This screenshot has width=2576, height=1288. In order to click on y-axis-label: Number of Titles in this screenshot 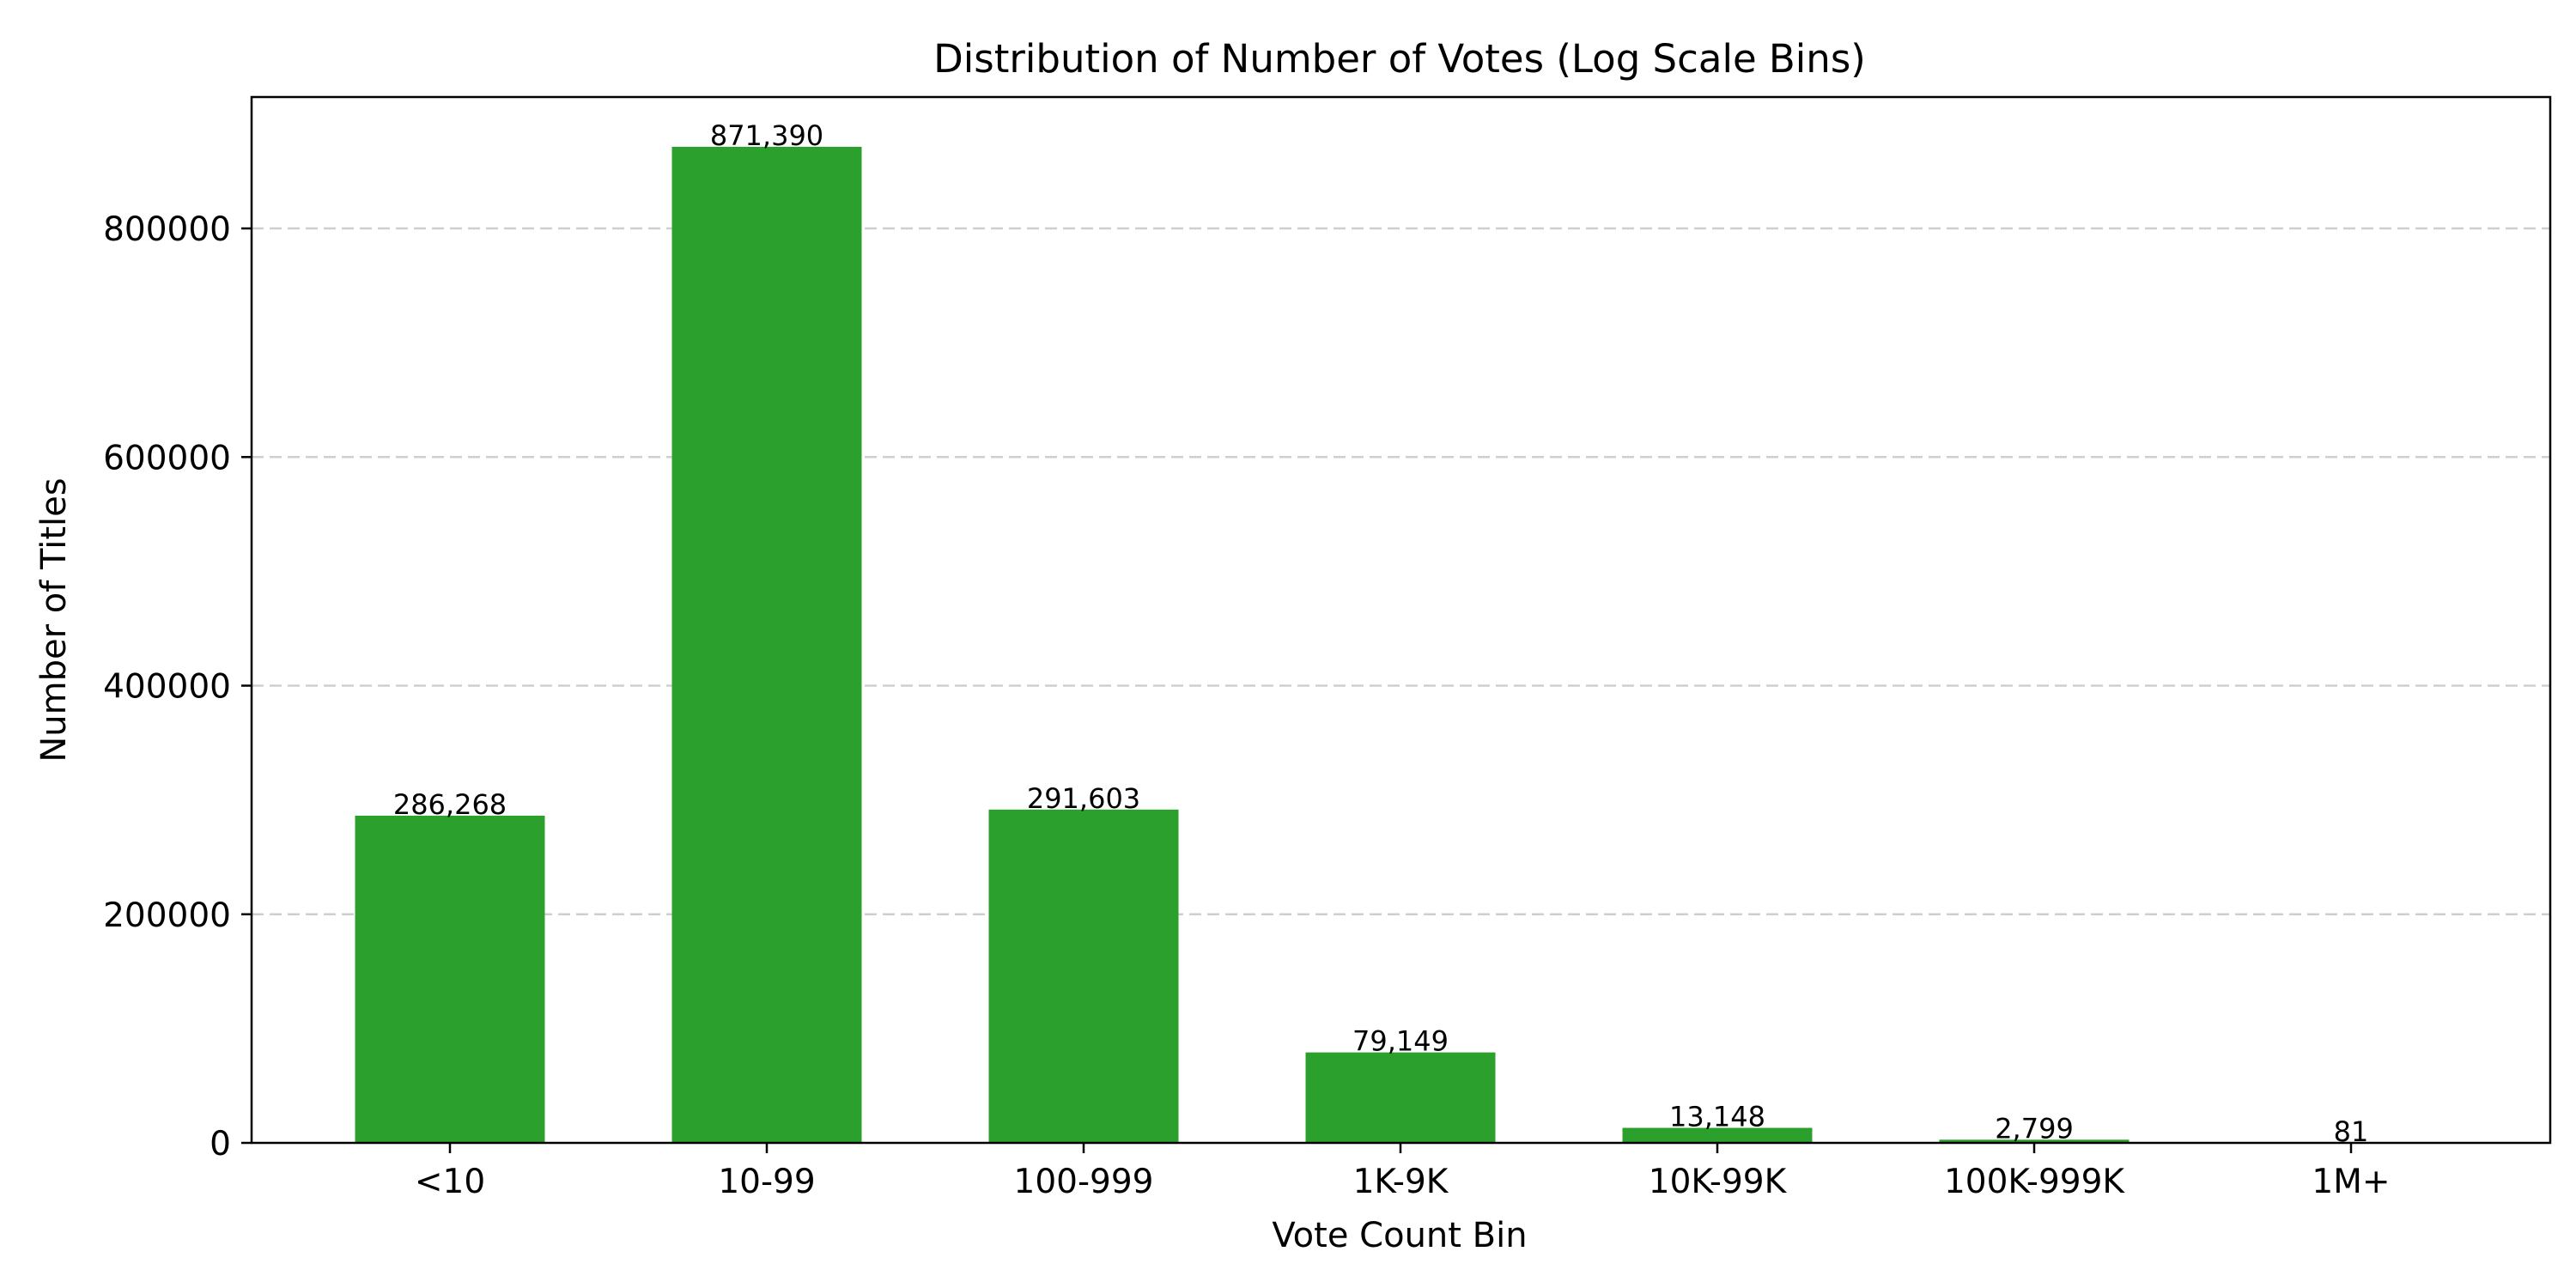, I will do `click(54, 619)`.